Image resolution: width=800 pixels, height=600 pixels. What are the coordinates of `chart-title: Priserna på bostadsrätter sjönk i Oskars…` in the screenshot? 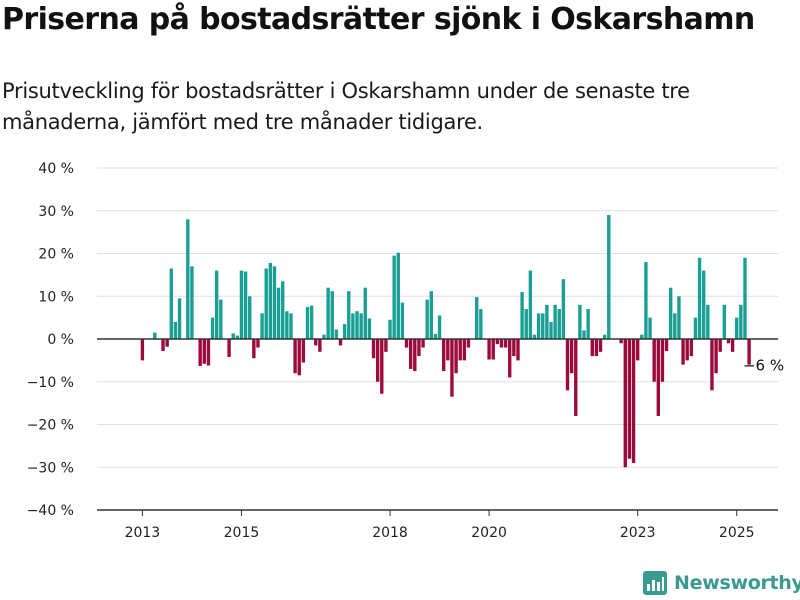 It's located at (378, 19).